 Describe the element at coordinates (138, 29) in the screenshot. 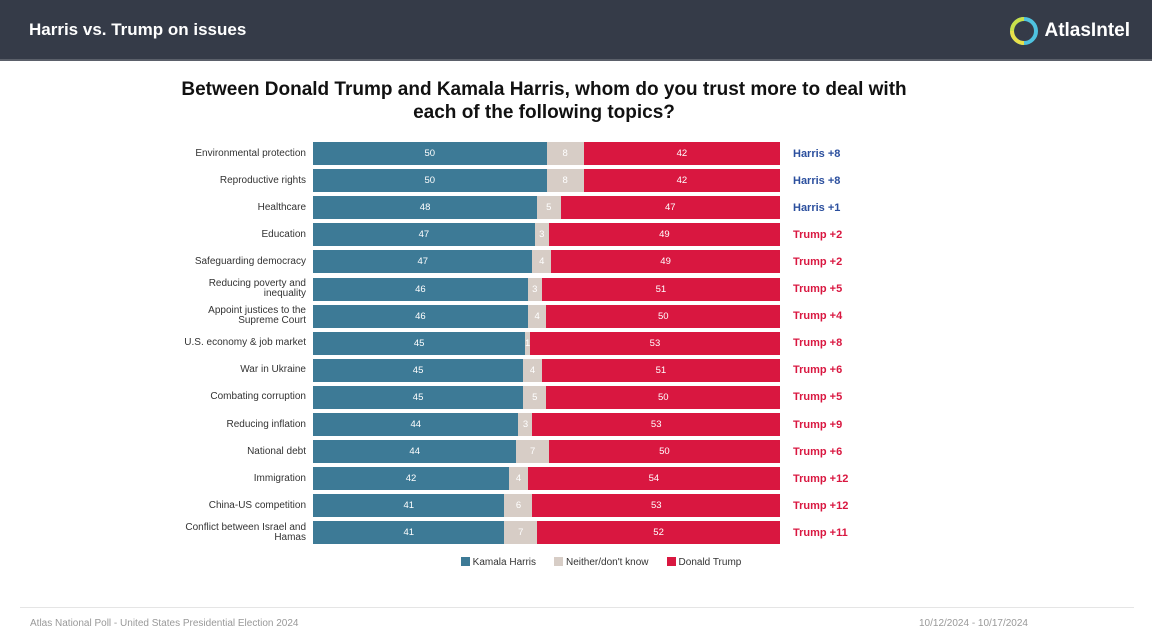

I see `page-title: Harris vs. Trump on issues` at that location.